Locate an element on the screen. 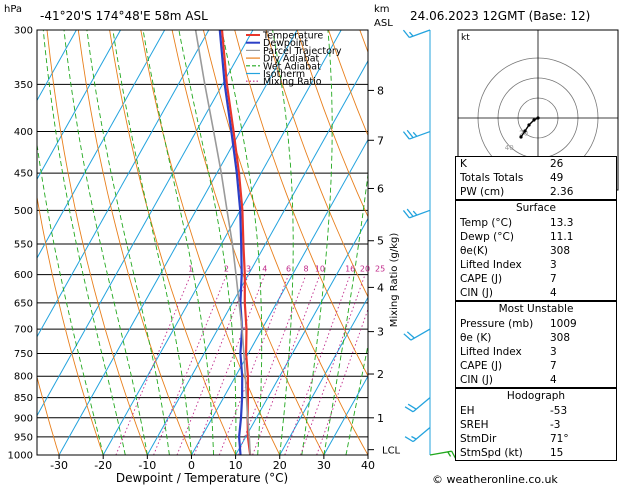  hodograph-stat-label: EH is located at coordinates (467, 411).